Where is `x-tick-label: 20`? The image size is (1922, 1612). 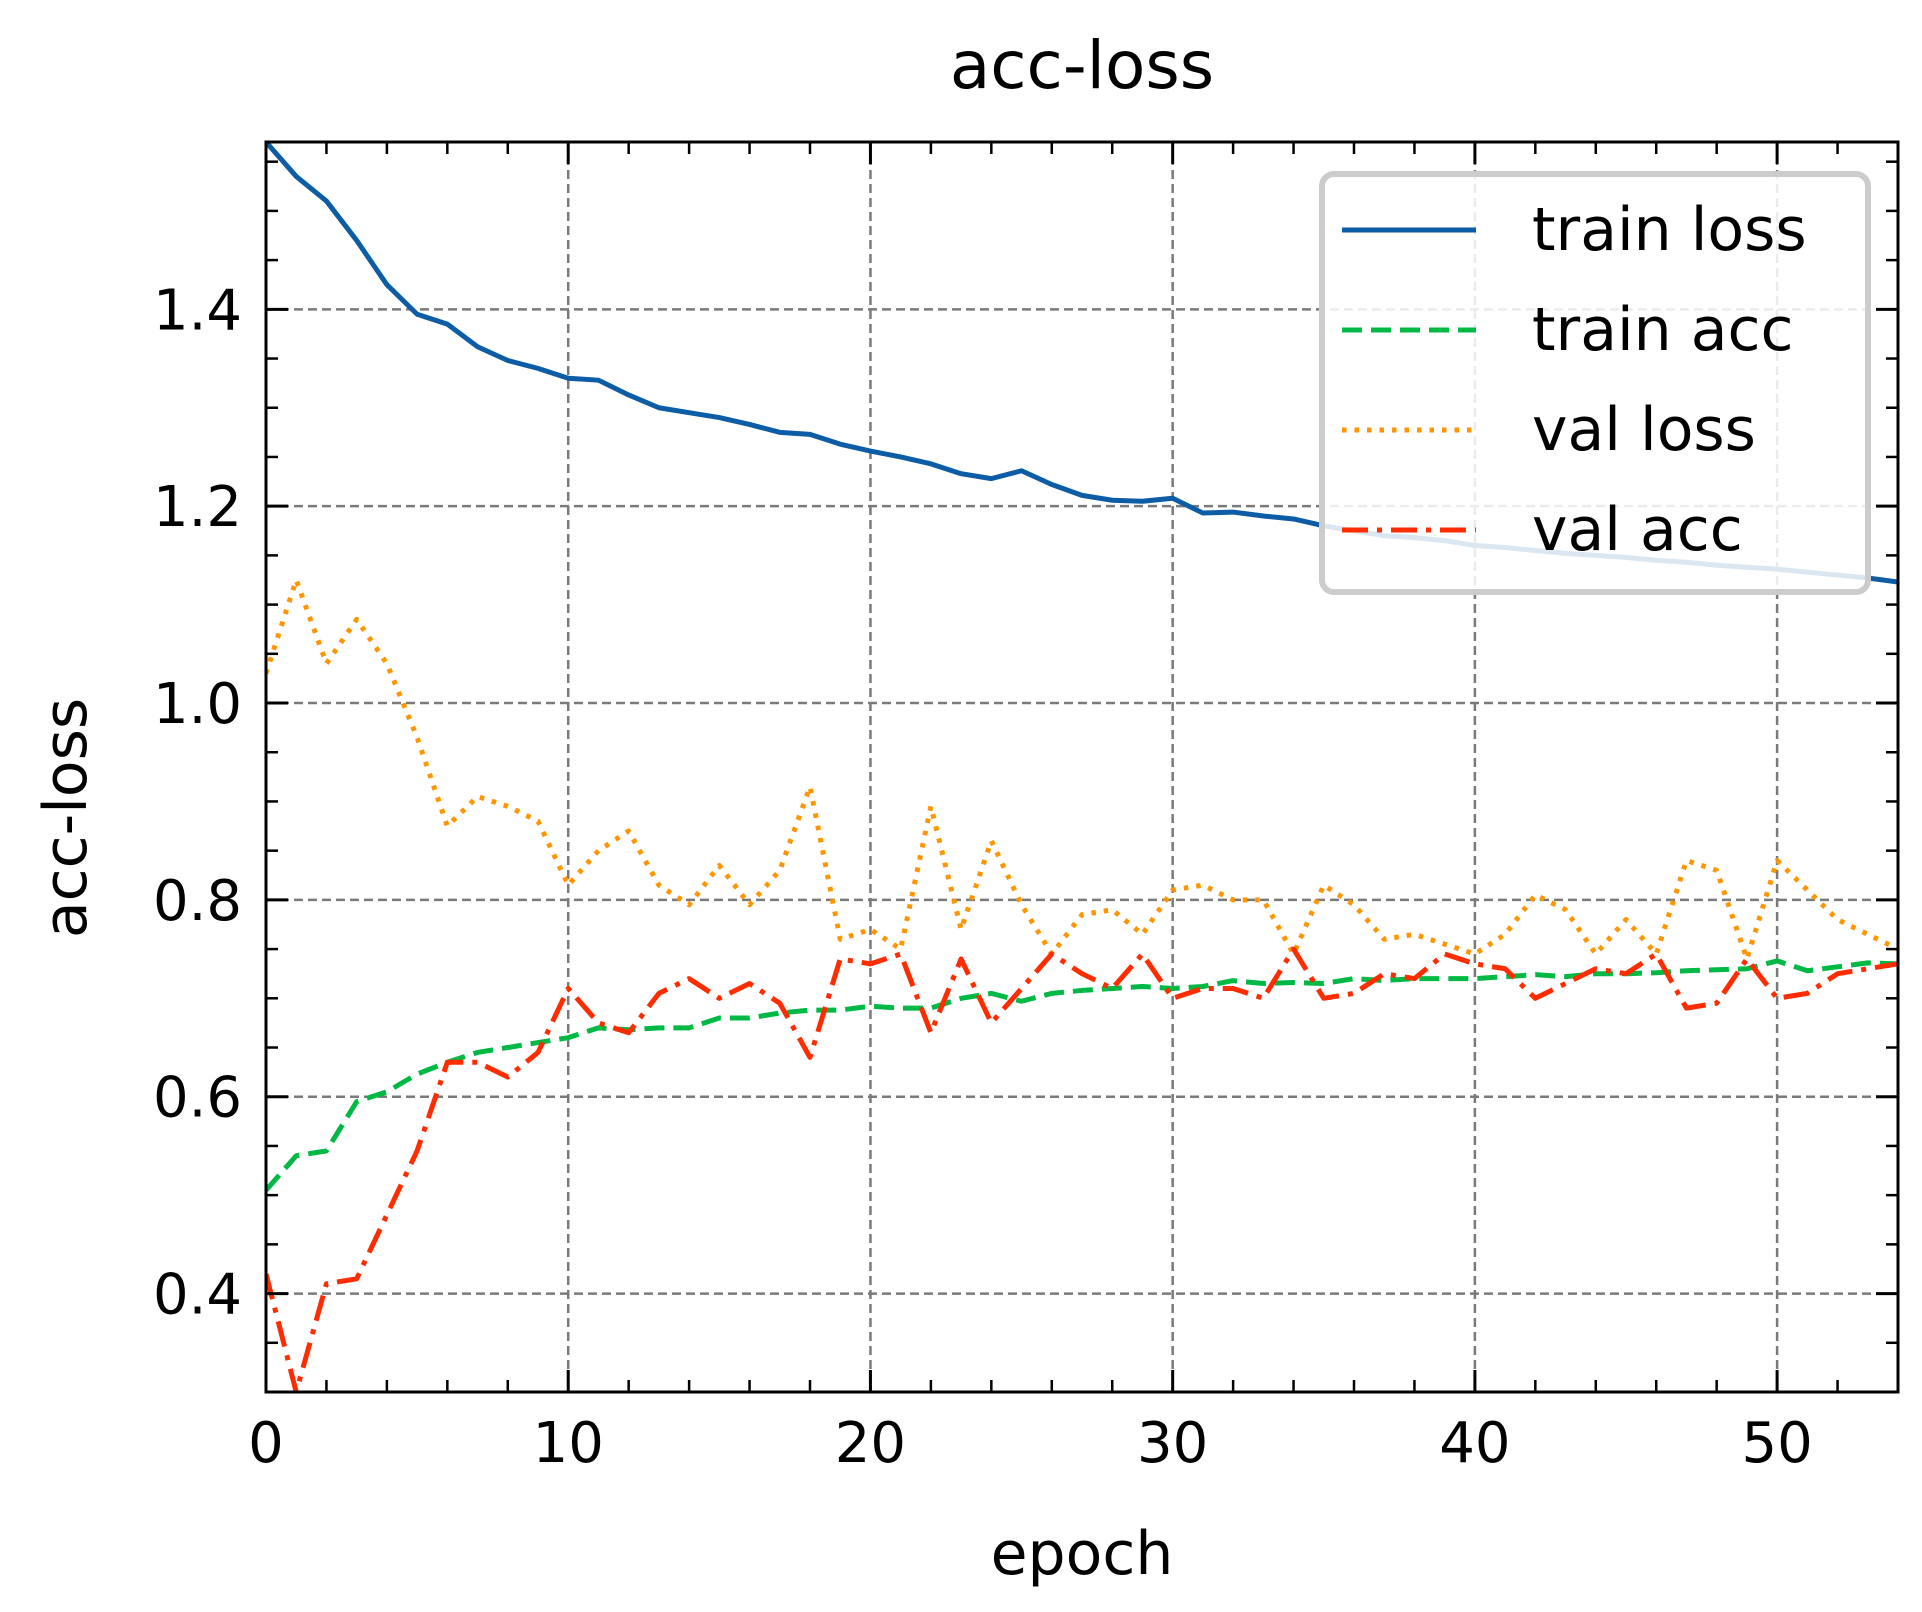
x-tick-label: 20 is located at coordinates (870, 1443).